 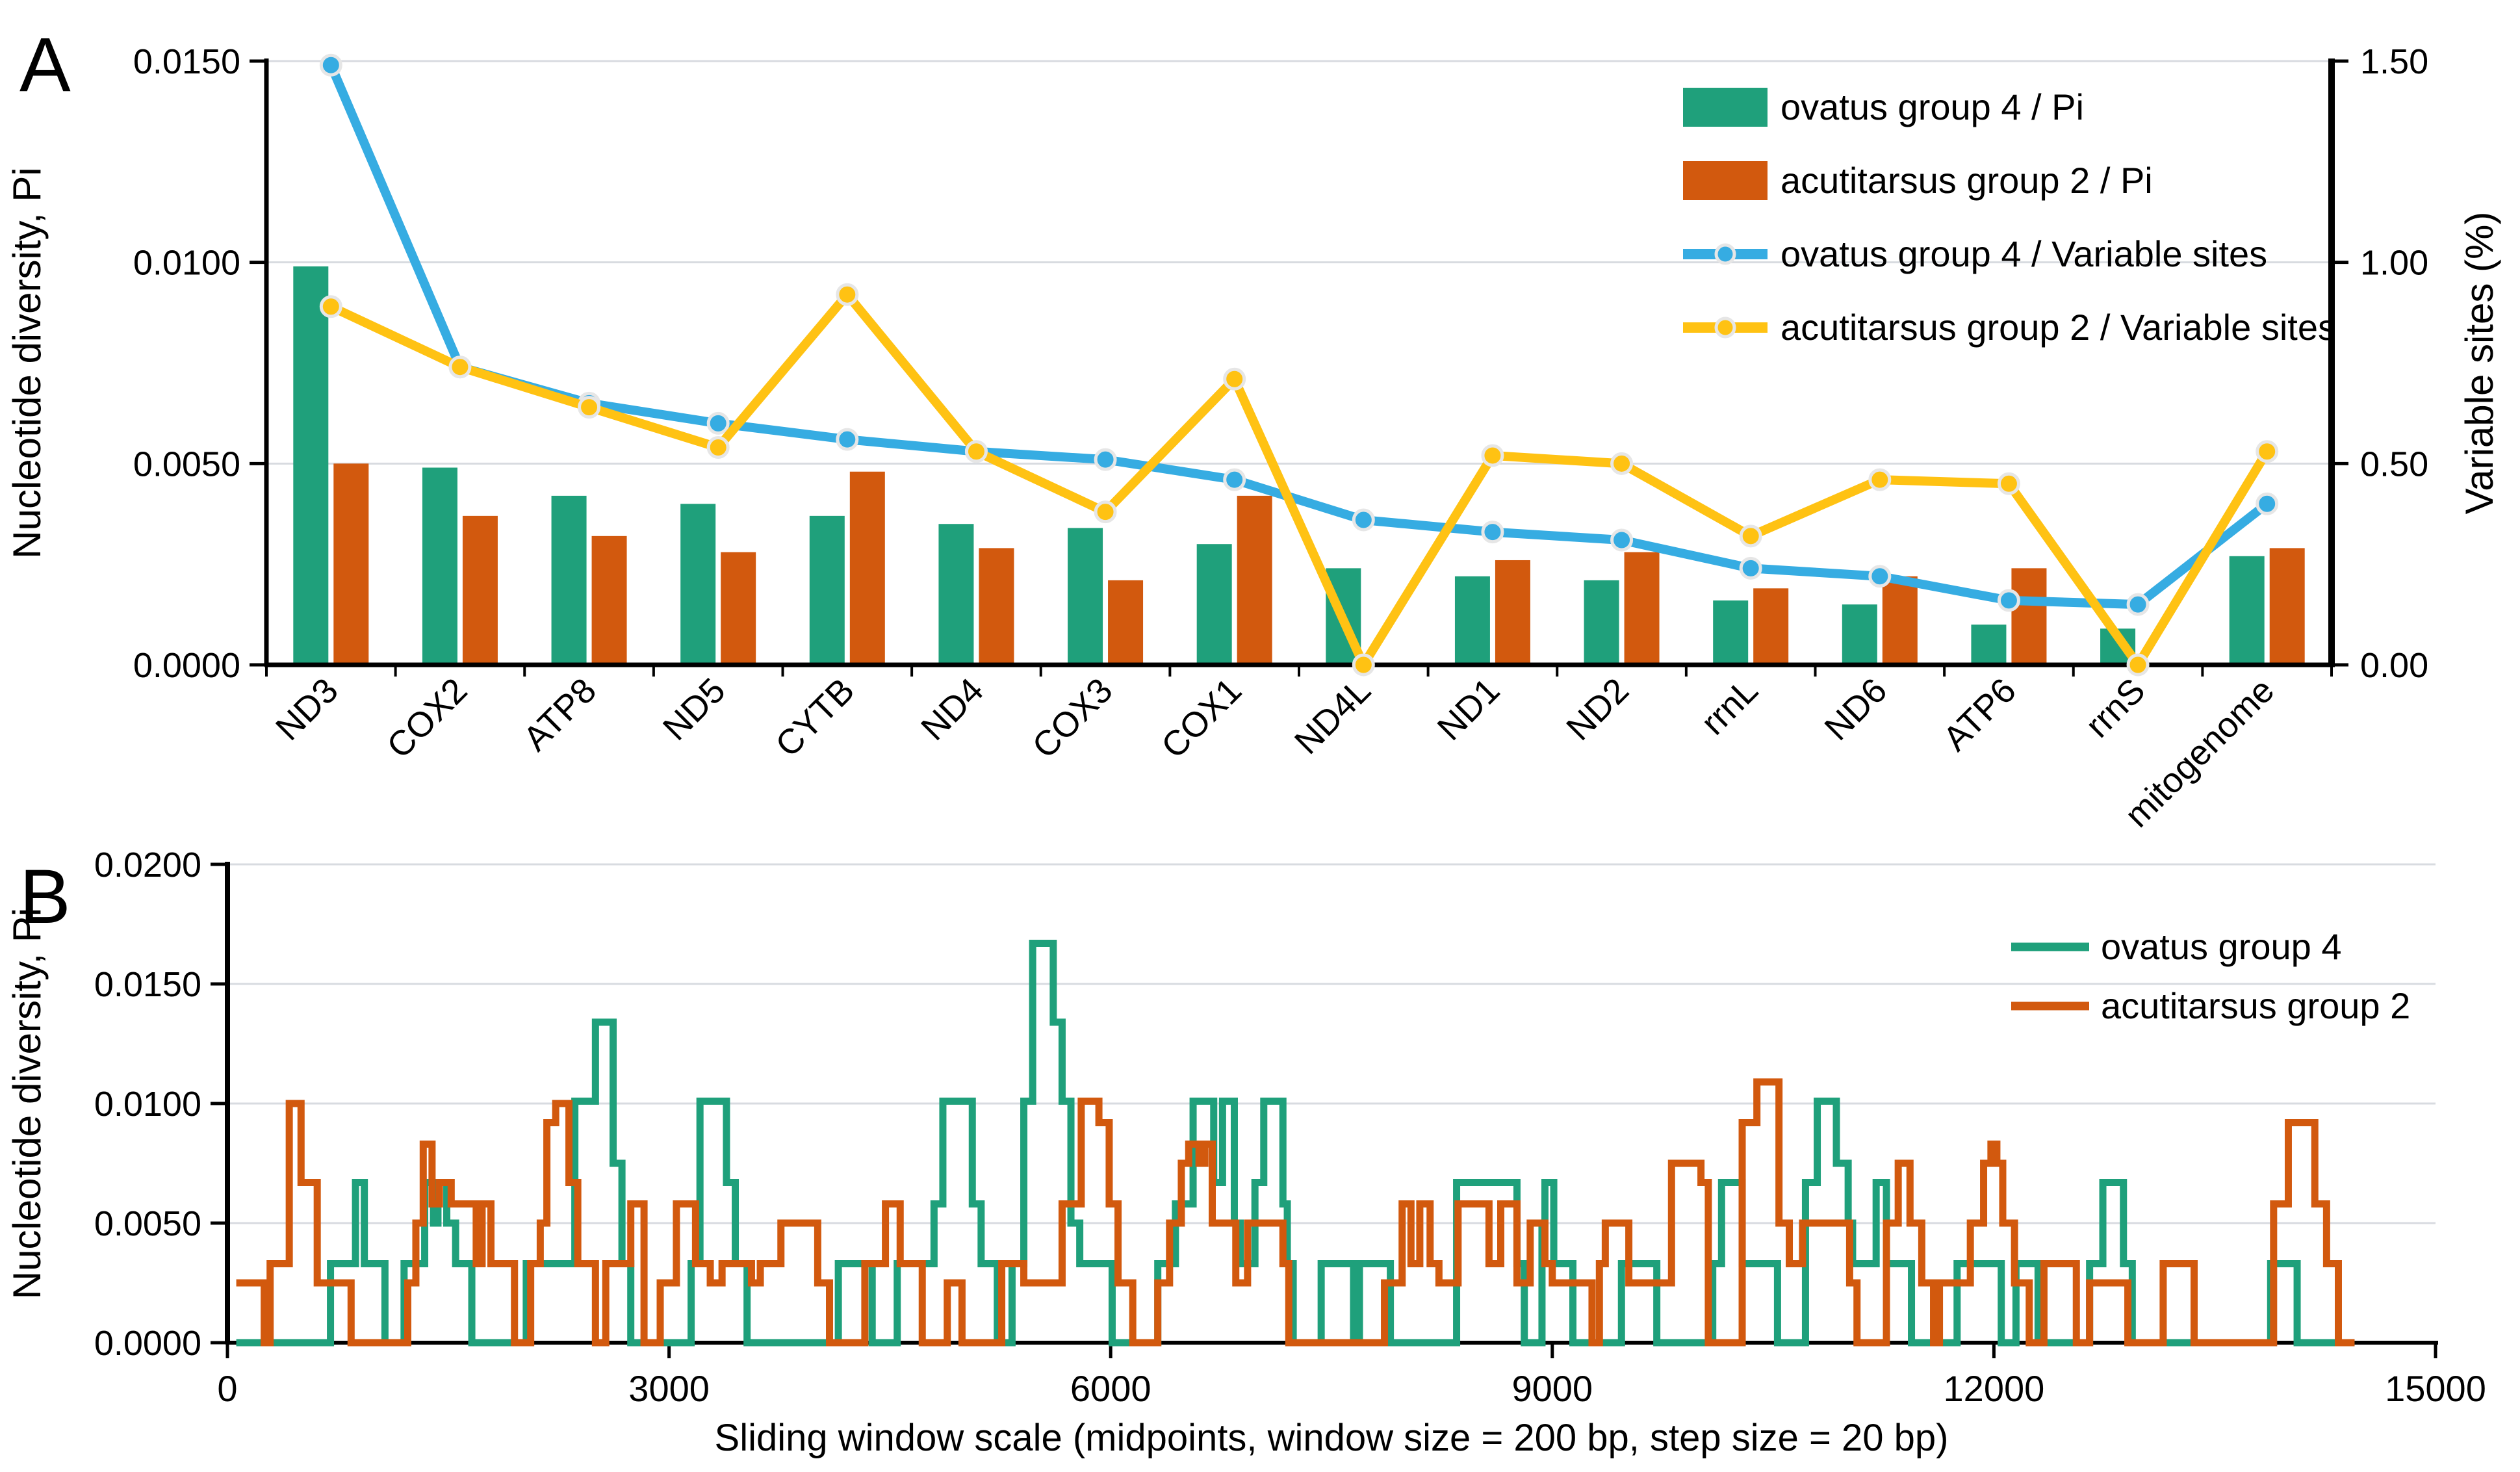 What do you see at coordinates (227, 1388) in the screenshot?
I see `x-tick-label: 0` at bounding box center [227, 1388].